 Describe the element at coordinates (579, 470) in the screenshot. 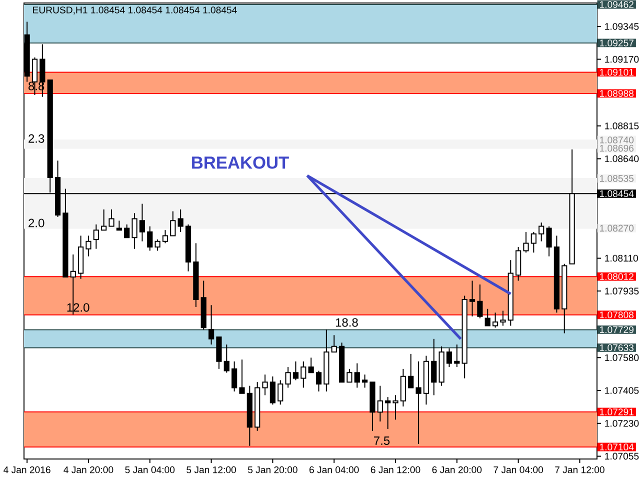

I see `x-tick-label: 7 Jan 12:00` at that location.